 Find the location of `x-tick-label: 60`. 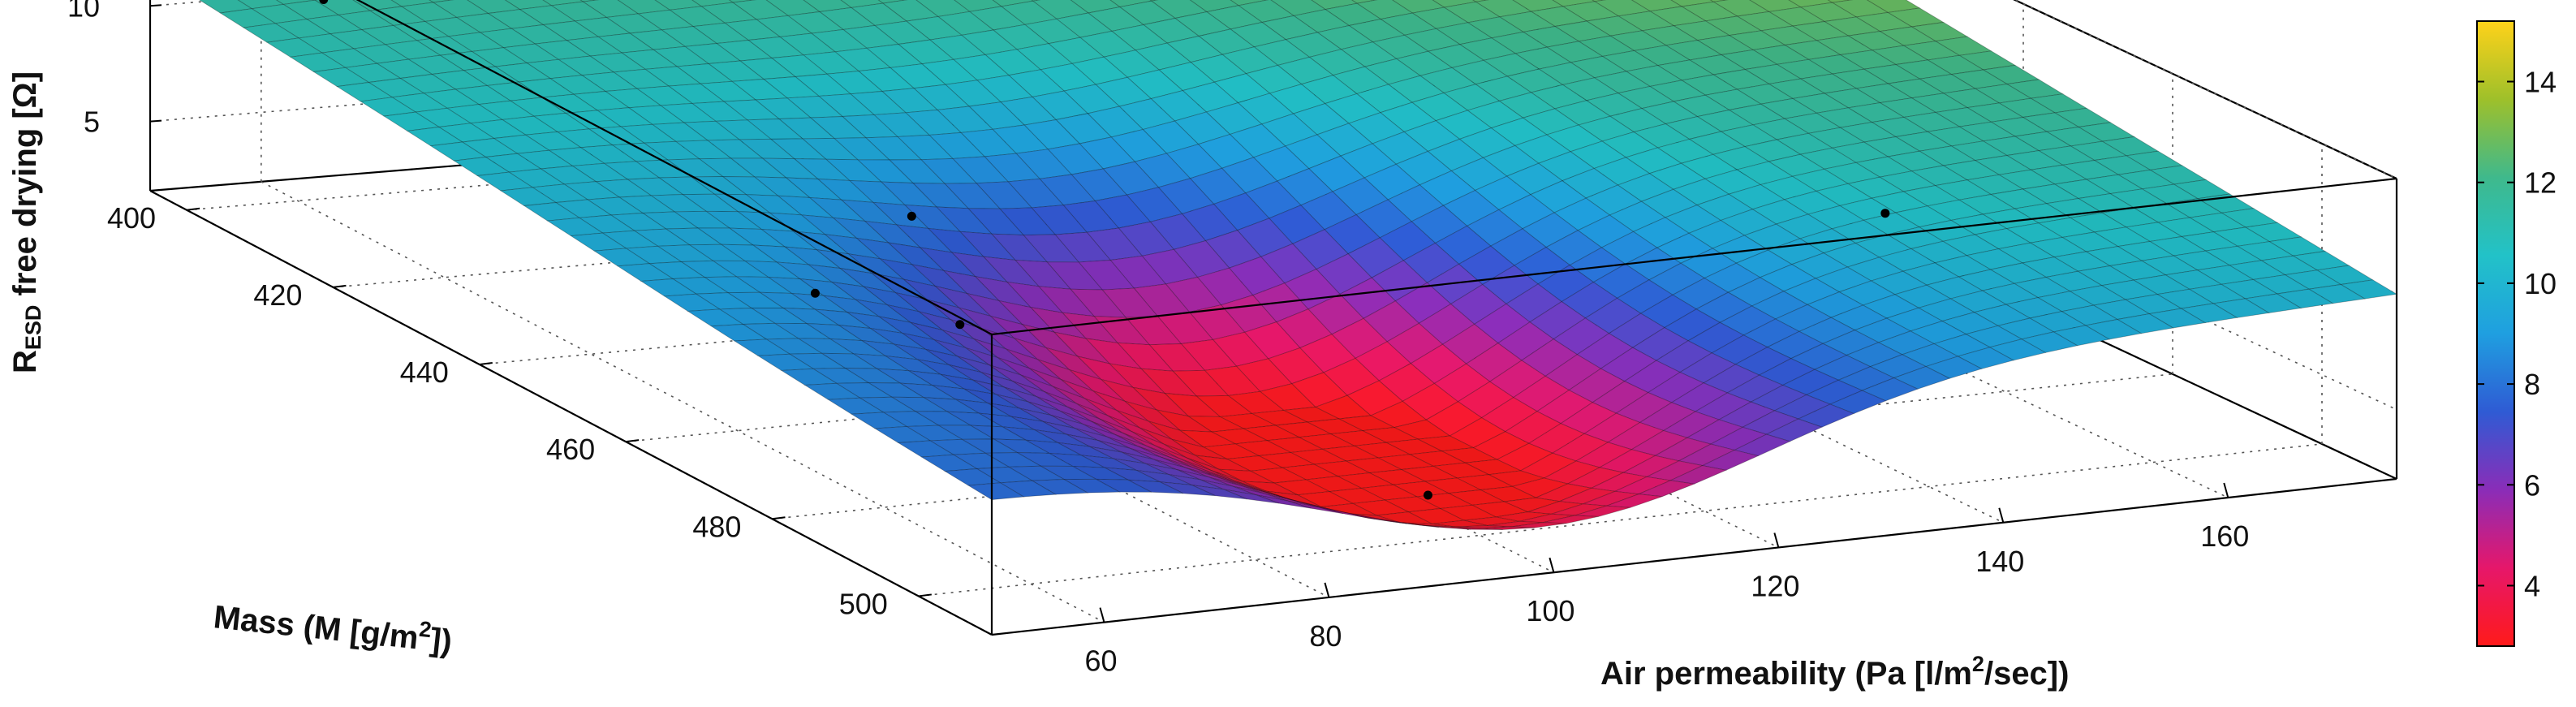

x-tick-label: 60 is located at coordinates (1101, 661).